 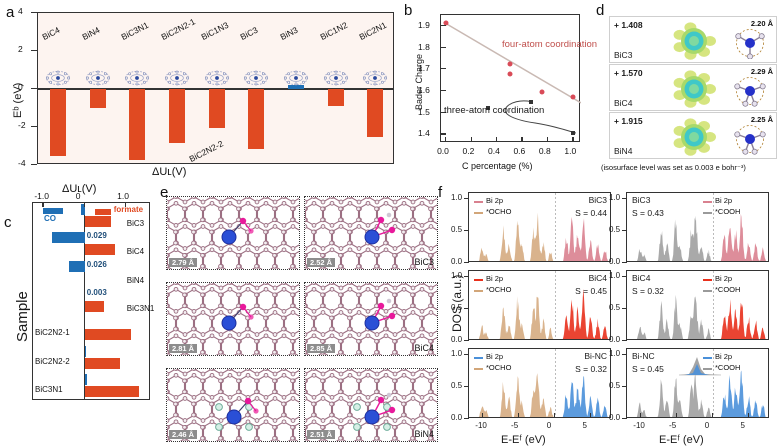 I want to click on panel-b-point-three-atom, so click(x=488, y=108).